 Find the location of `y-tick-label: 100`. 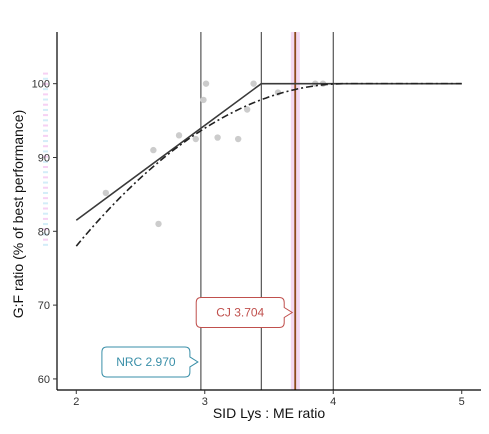

y-tick-label: 100 is located at coordinates (41, 85).